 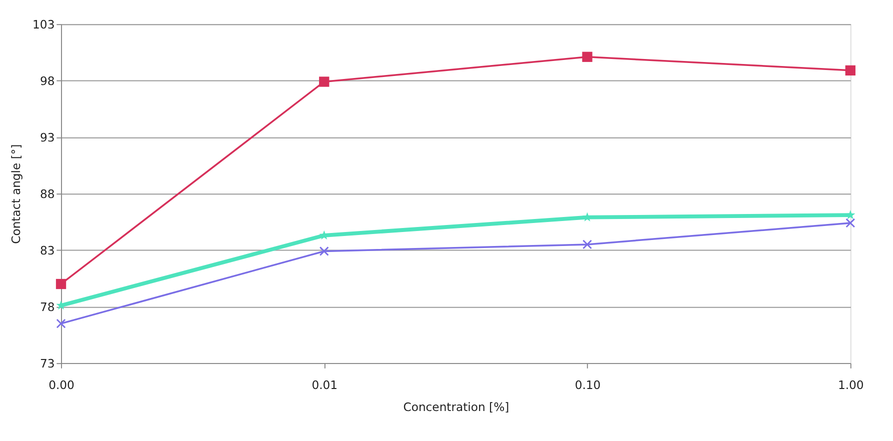 I want to click on x-axis-title: Concentration [%], so click(x=456, y=407).